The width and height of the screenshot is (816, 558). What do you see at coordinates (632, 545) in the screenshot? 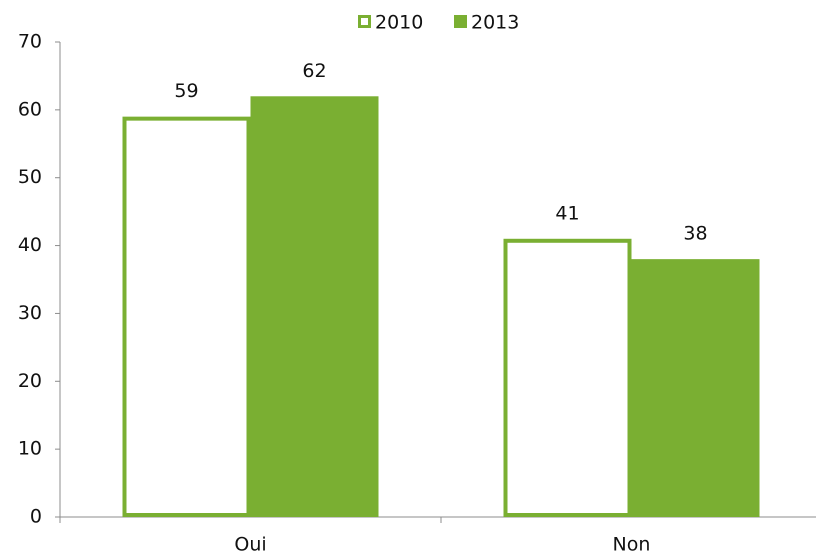
I see `x-tick-label: Non` at bounding box center [632, 545].